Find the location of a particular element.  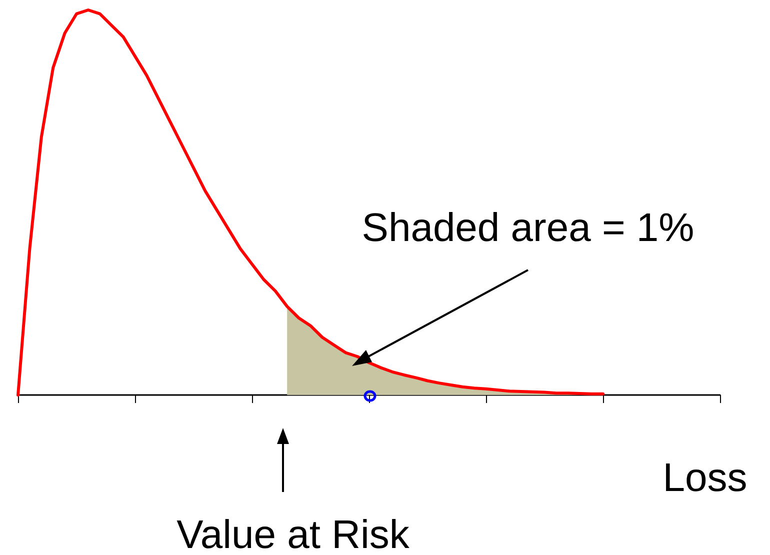

annotation: Shaded area = 1% is located at coordinates (528, 228).